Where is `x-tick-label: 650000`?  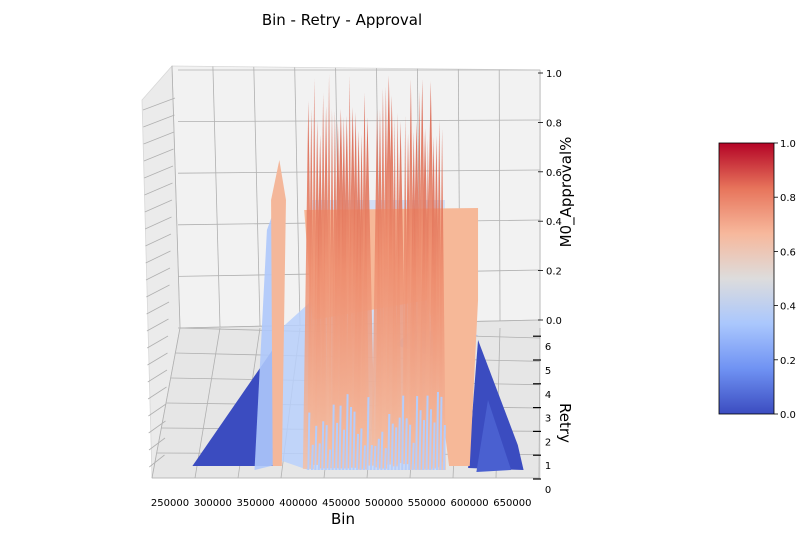 x-tick-label: 650000 is located at coordinates (512, 503).